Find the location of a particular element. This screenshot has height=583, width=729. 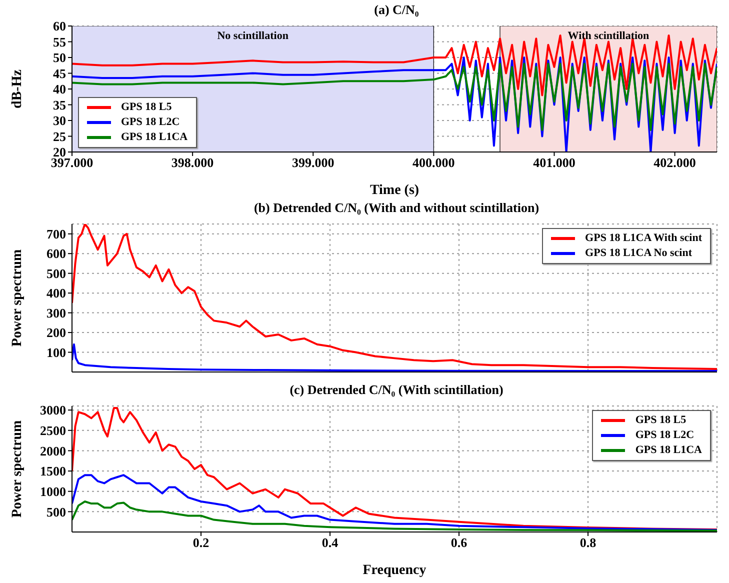

x-tick-label: 0.6 is located at coordinates (459, 542).